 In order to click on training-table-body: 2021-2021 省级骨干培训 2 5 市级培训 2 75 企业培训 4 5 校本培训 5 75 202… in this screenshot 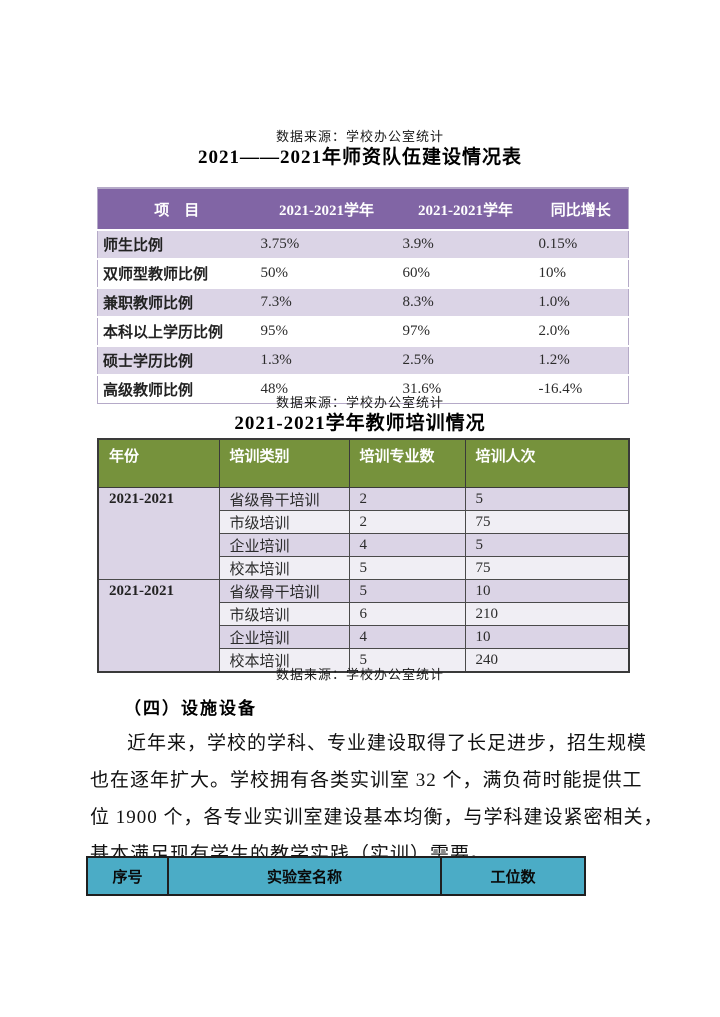, I will do `click(363, 580)`.